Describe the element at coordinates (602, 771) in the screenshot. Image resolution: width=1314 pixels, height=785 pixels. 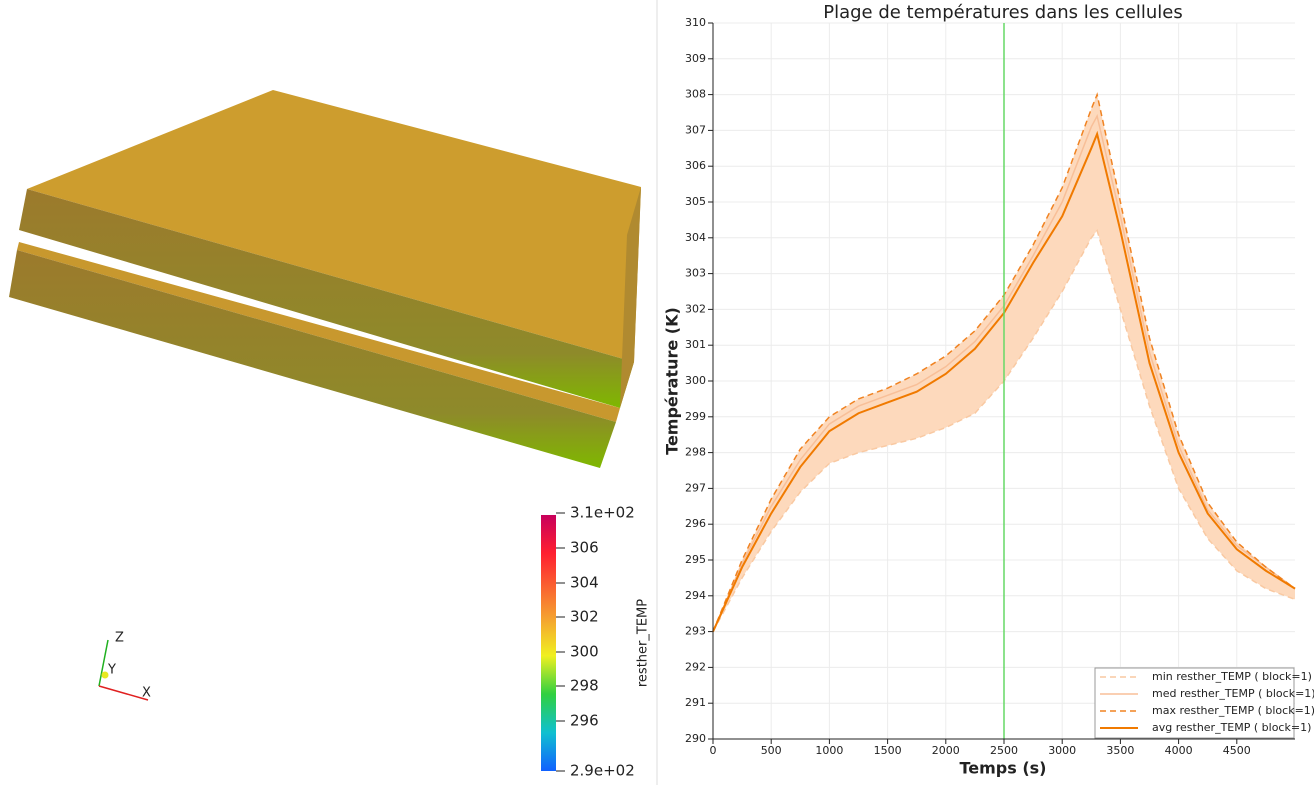
I see `color-bar-label: 2.9e+02` at that location.